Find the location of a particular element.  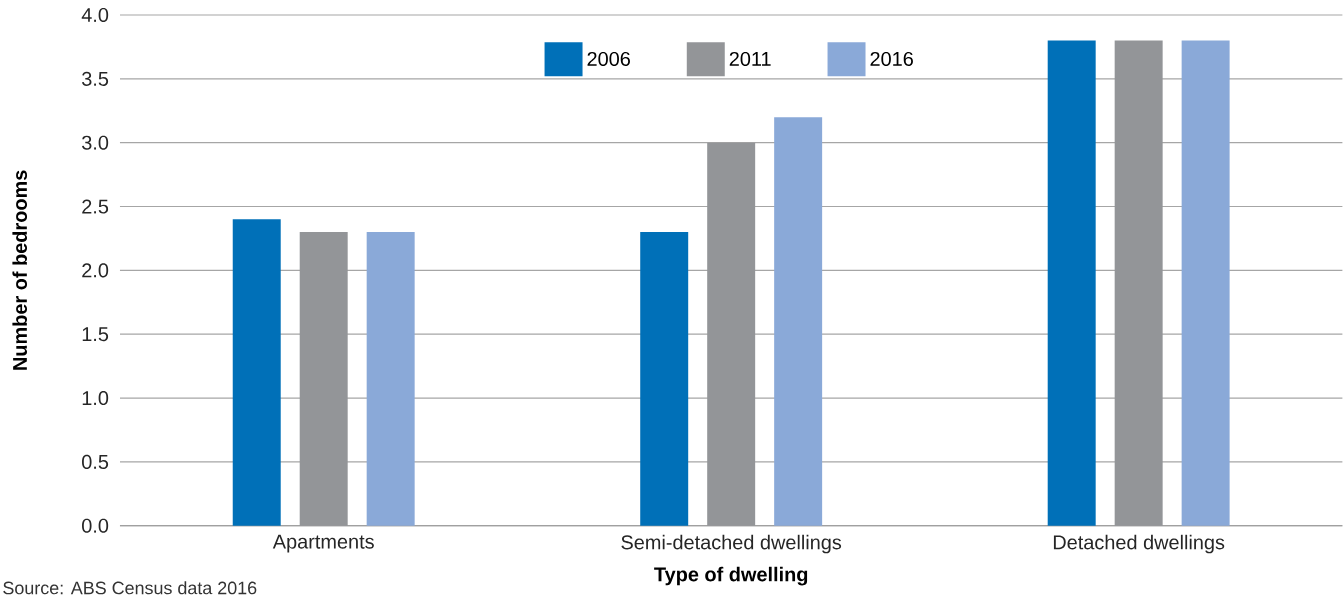

x-tick-label: Apartments is located at coordinates (323, 543).